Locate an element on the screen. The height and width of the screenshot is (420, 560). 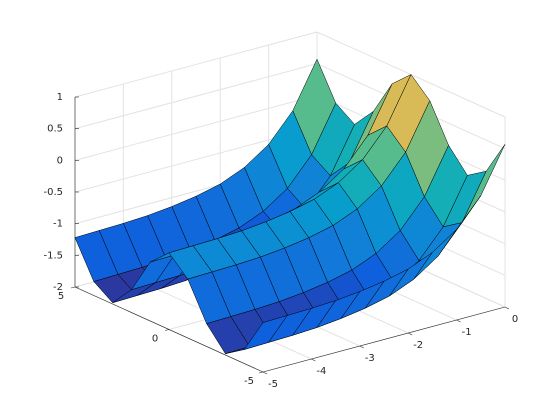
x-tick-label: -3 is located at coordinates (370, 358).